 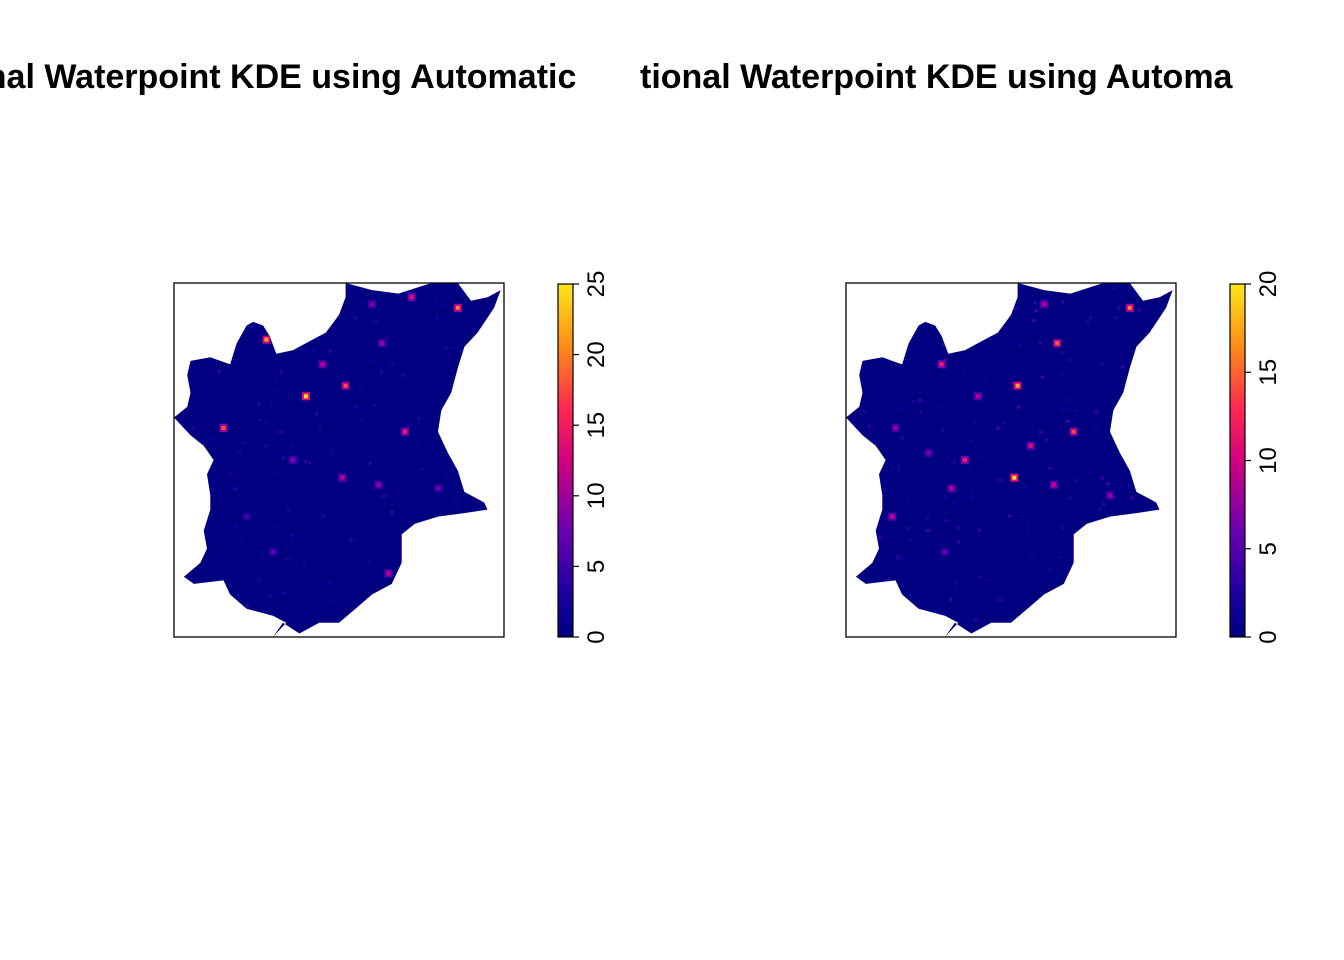 I want to click on colorbar-tick-label: 5, so click(x=596, y=566).